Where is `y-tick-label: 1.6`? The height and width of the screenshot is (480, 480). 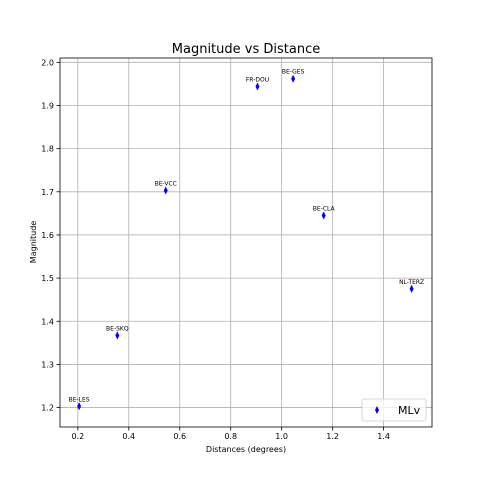
y-tick-label: 1.6 is located at coordinates (47, 235).